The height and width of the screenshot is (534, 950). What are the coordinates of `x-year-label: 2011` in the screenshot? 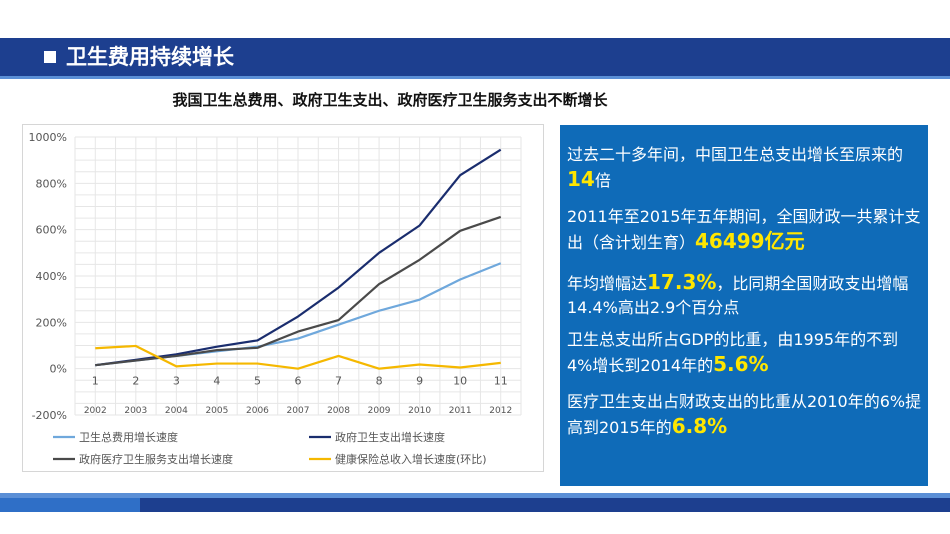 It's located at (460, 411).